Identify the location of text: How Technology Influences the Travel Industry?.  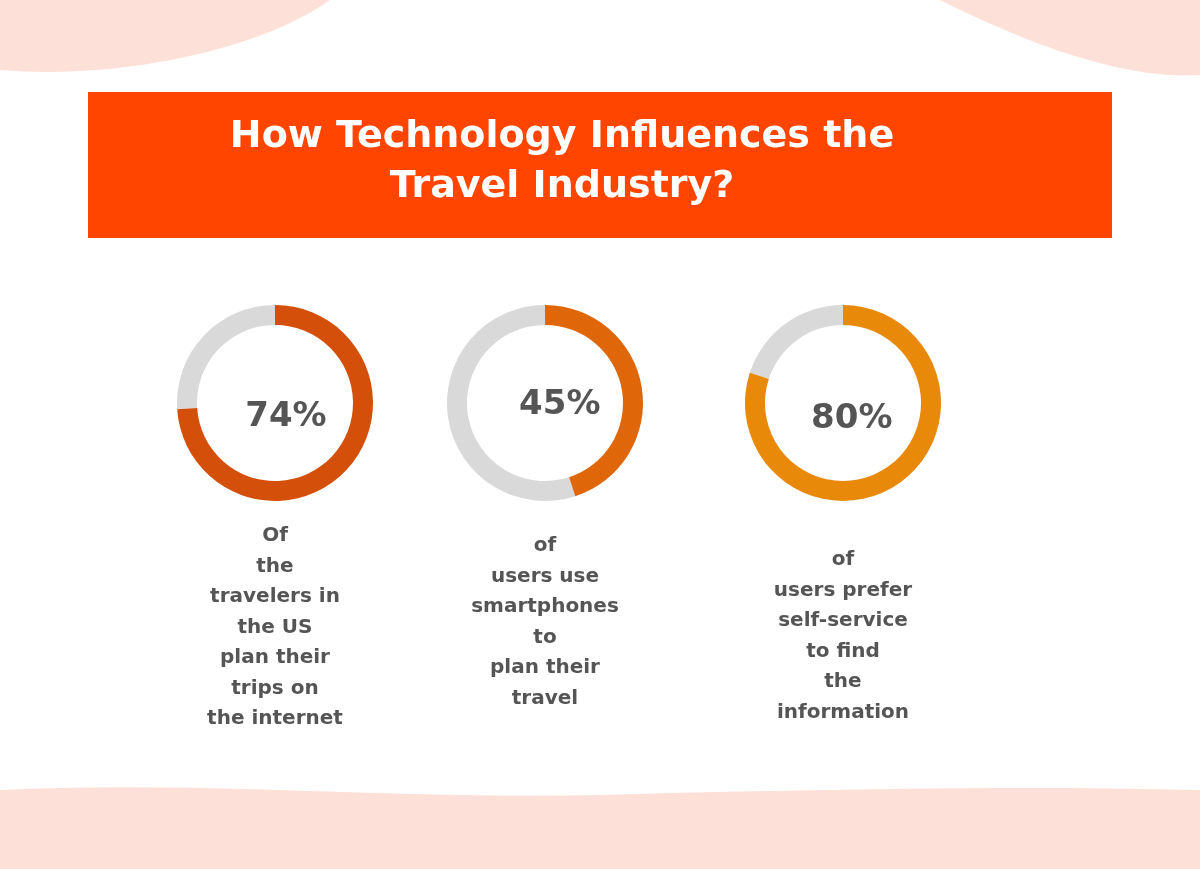
(562, 159).